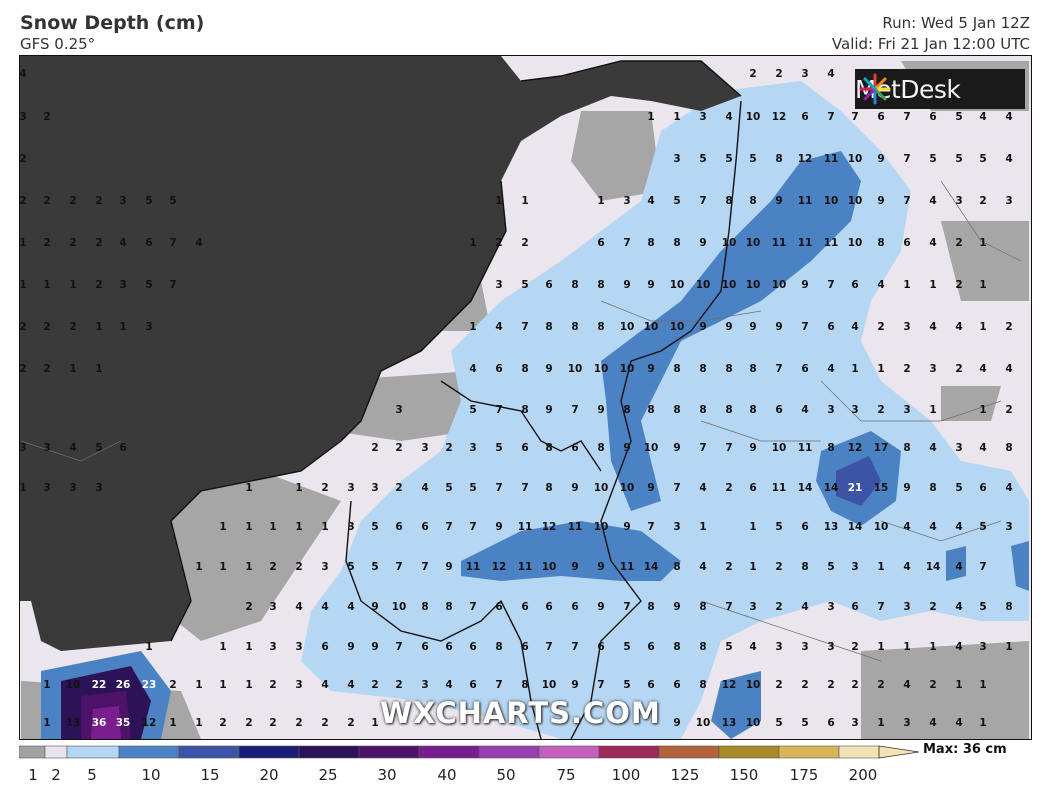 The height and width of the screenshot is (800, 1046). What do you see at coordinates (875, 89) in the screenshot?
I see `metdesk-starburst-icon` at bounding box center [875, 89].